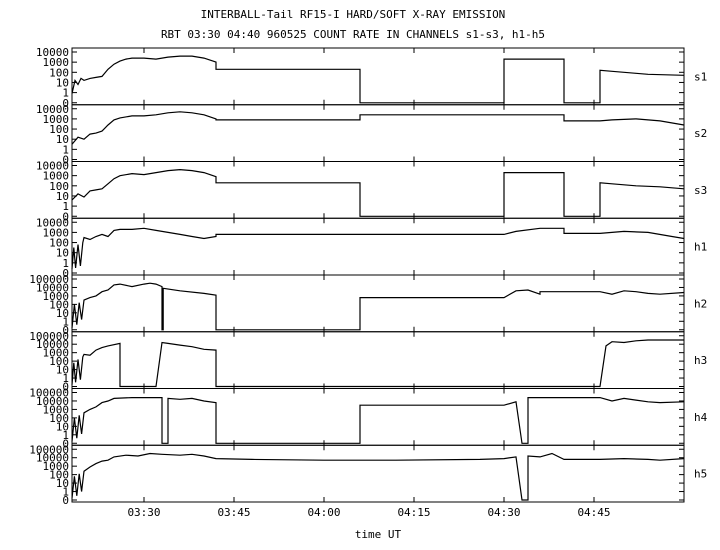 The width and height of the screenshot is (720, 550). What do you see at coordinates (700, 247) in the screenshot?
I see `panel-label-h1: h1` at bounding box center [700, 247].